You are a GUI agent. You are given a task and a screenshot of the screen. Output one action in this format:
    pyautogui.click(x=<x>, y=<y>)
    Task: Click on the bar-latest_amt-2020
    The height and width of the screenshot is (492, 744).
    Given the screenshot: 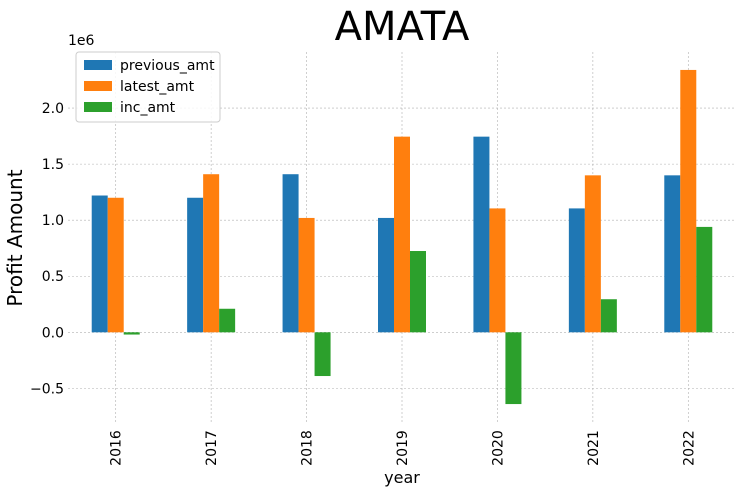 What is the action you would take?
    pyautogui.click(x=497, y=270)
    